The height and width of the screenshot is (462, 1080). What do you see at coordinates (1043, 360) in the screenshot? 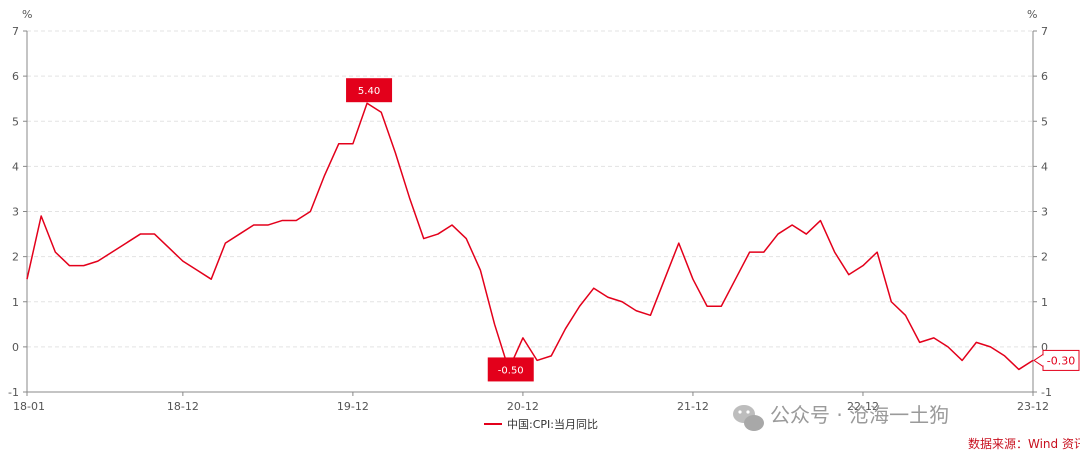
I see `end-label-join` at bounding box center [1043, 360].